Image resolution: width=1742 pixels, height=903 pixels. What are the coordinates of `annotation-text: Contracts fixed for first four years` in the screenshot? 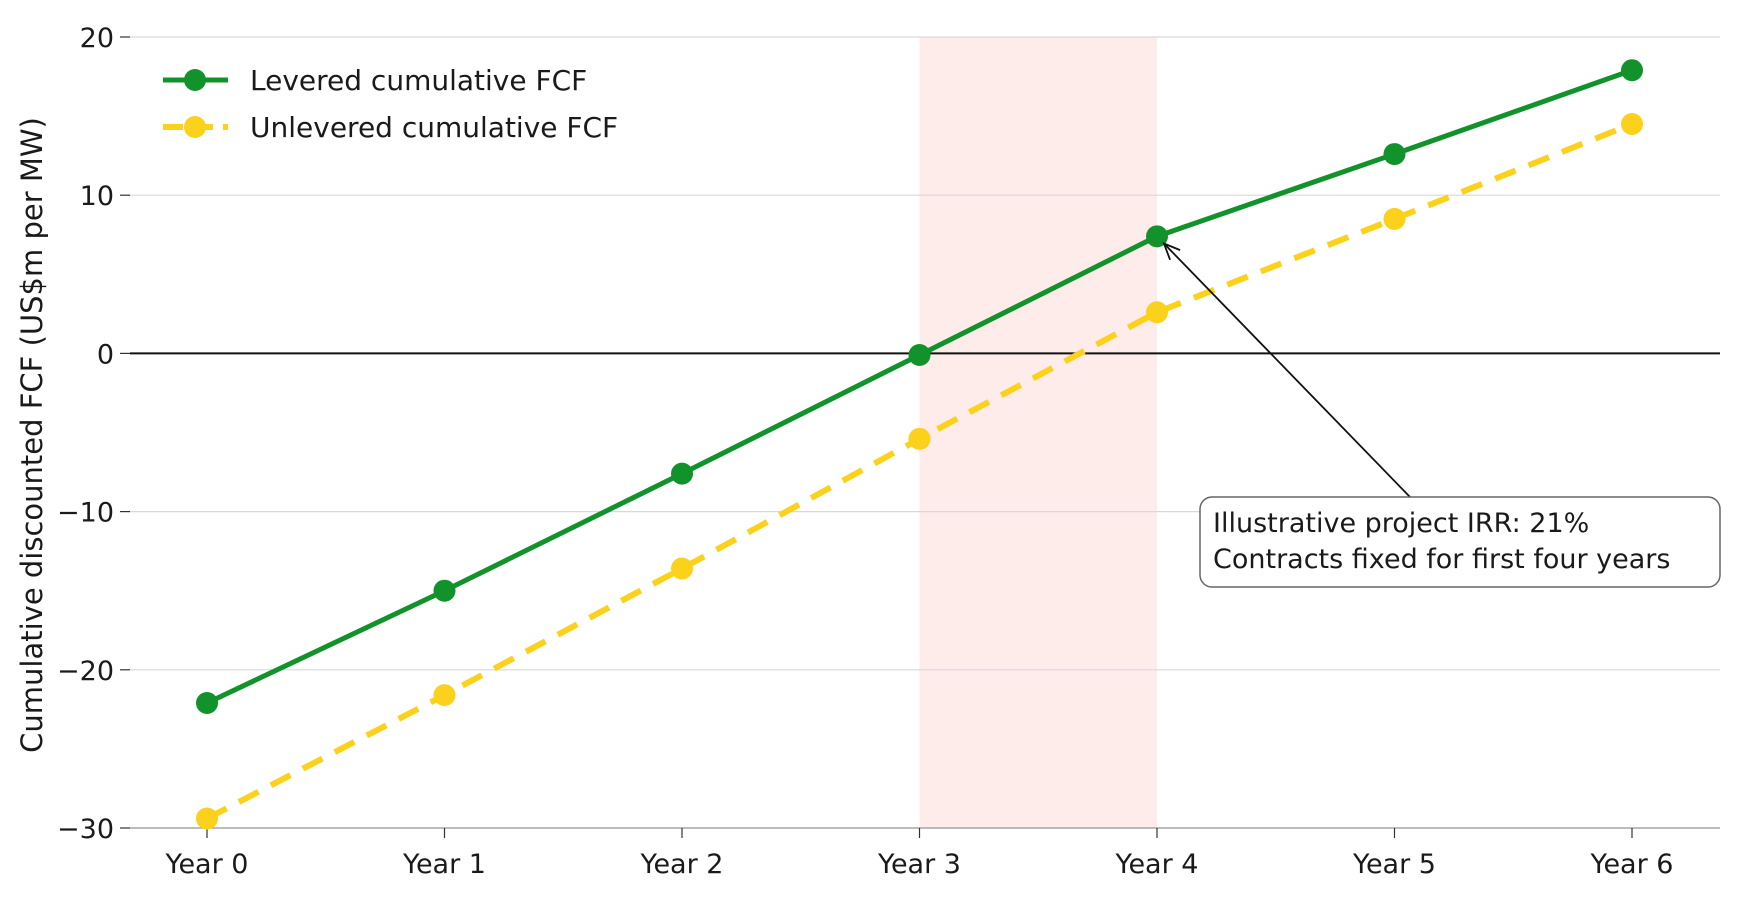 It's located at (1441, 559).